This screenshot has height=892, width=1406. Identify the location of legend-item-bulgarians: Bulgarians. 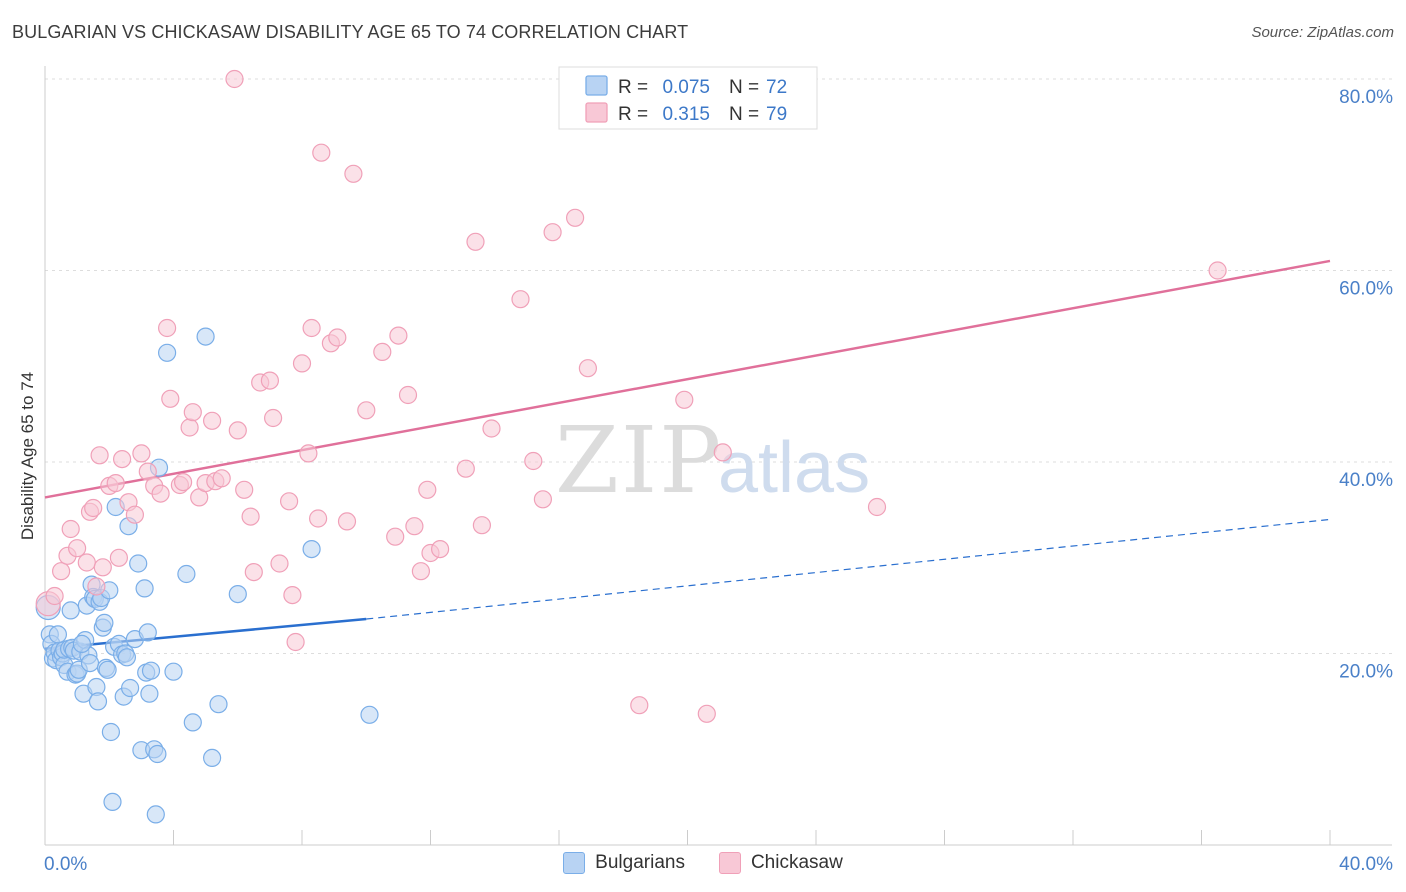
(624, 863).